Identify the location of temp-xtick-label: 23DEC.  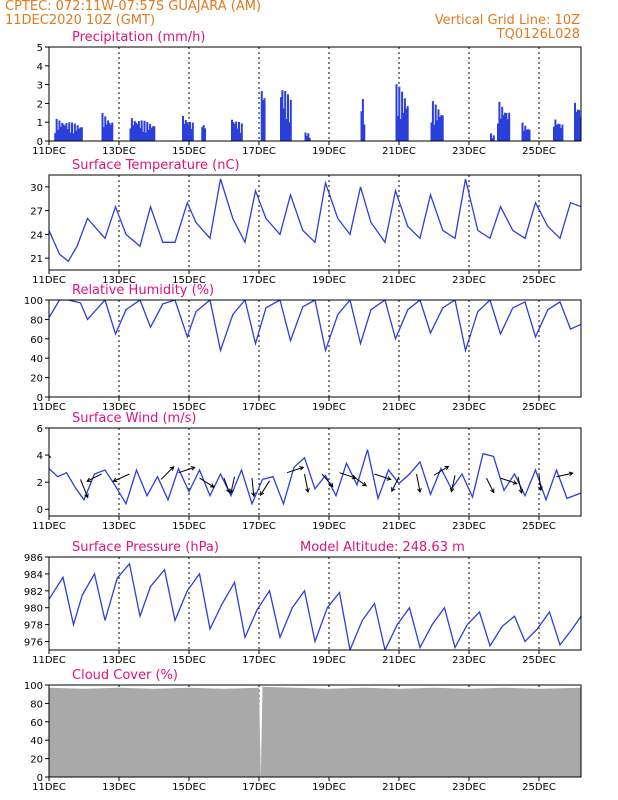
(469, 280).